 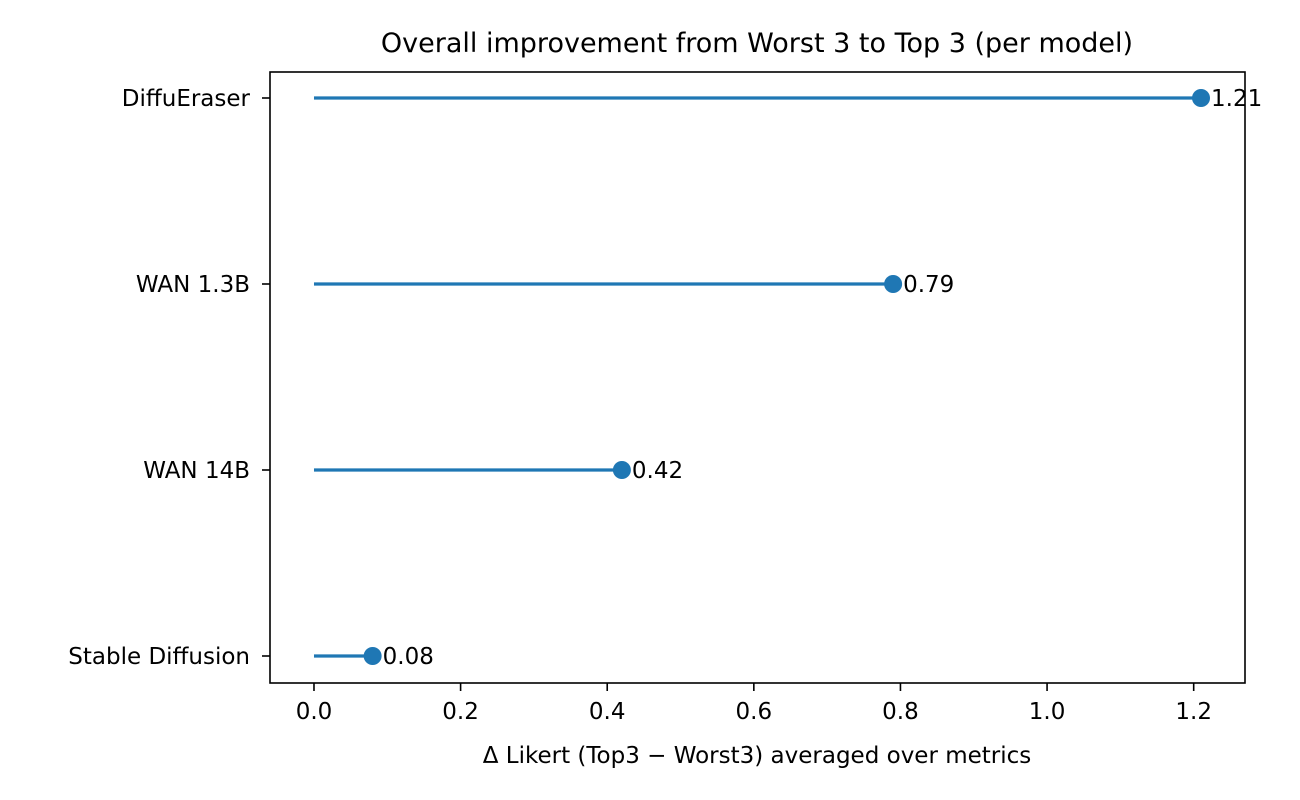 What do you see at coordinates (1236, 99) in the screenshot?
I see `data-label: 1.21` at bounding box center [1236, 99].